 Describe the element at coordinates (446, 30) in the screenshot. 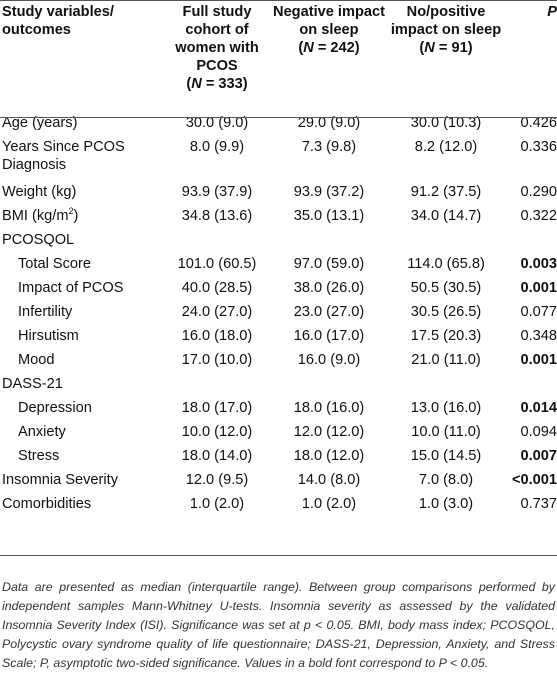

I see `header-no-positive-impact: No/positive impact on sleep (N = 91)` at that location.